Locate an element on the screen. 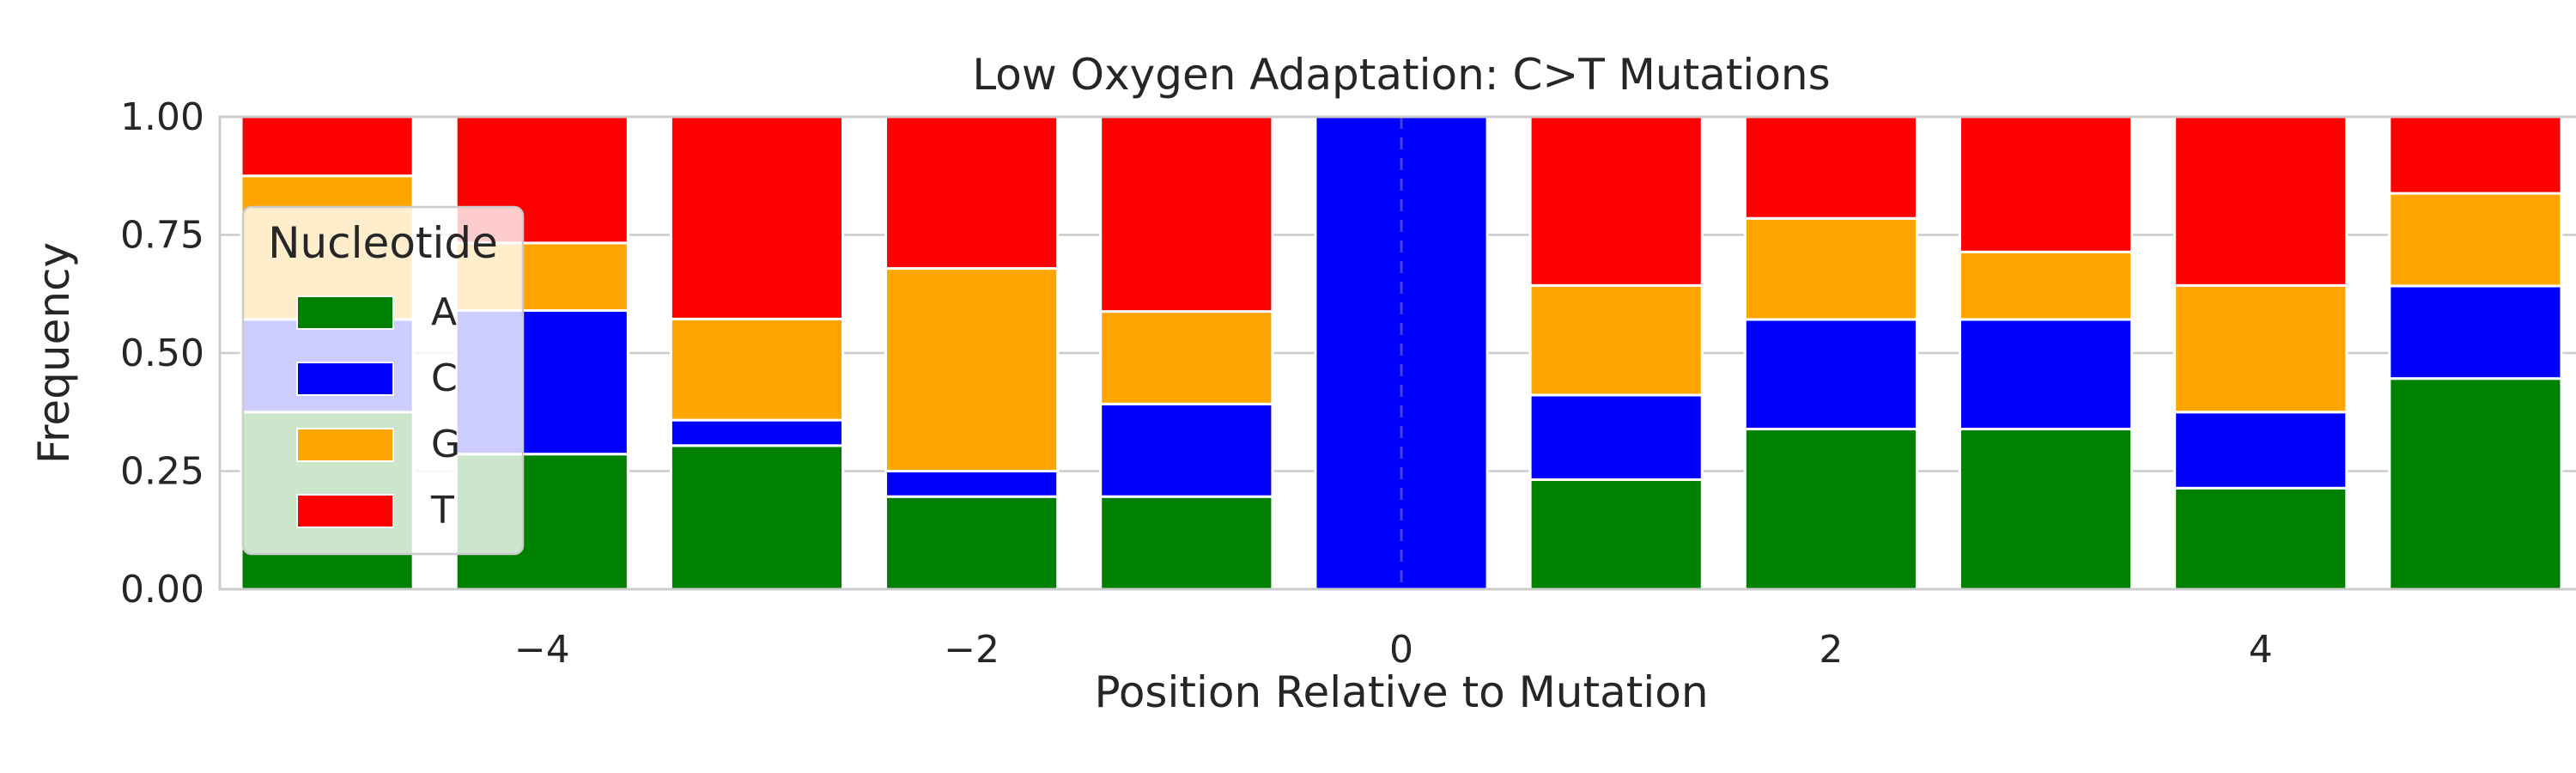  legend-label-C: C is located at coordinates (444, 378).